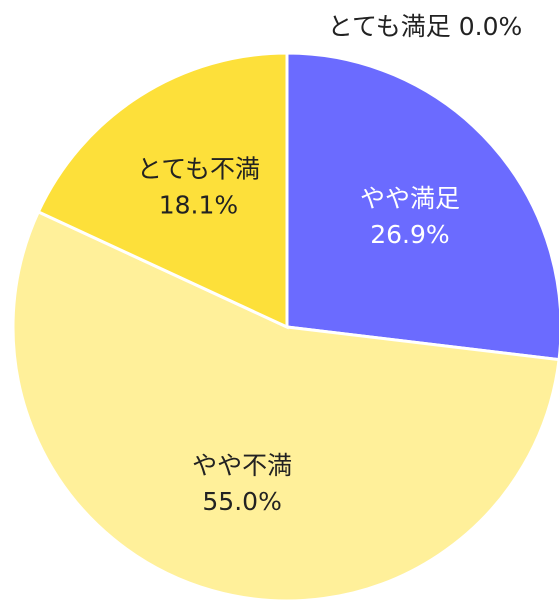 The height and width of the screenshot is (605, 559). I want to click on slice-label: とても満足 0.0%, so click(425, 26).